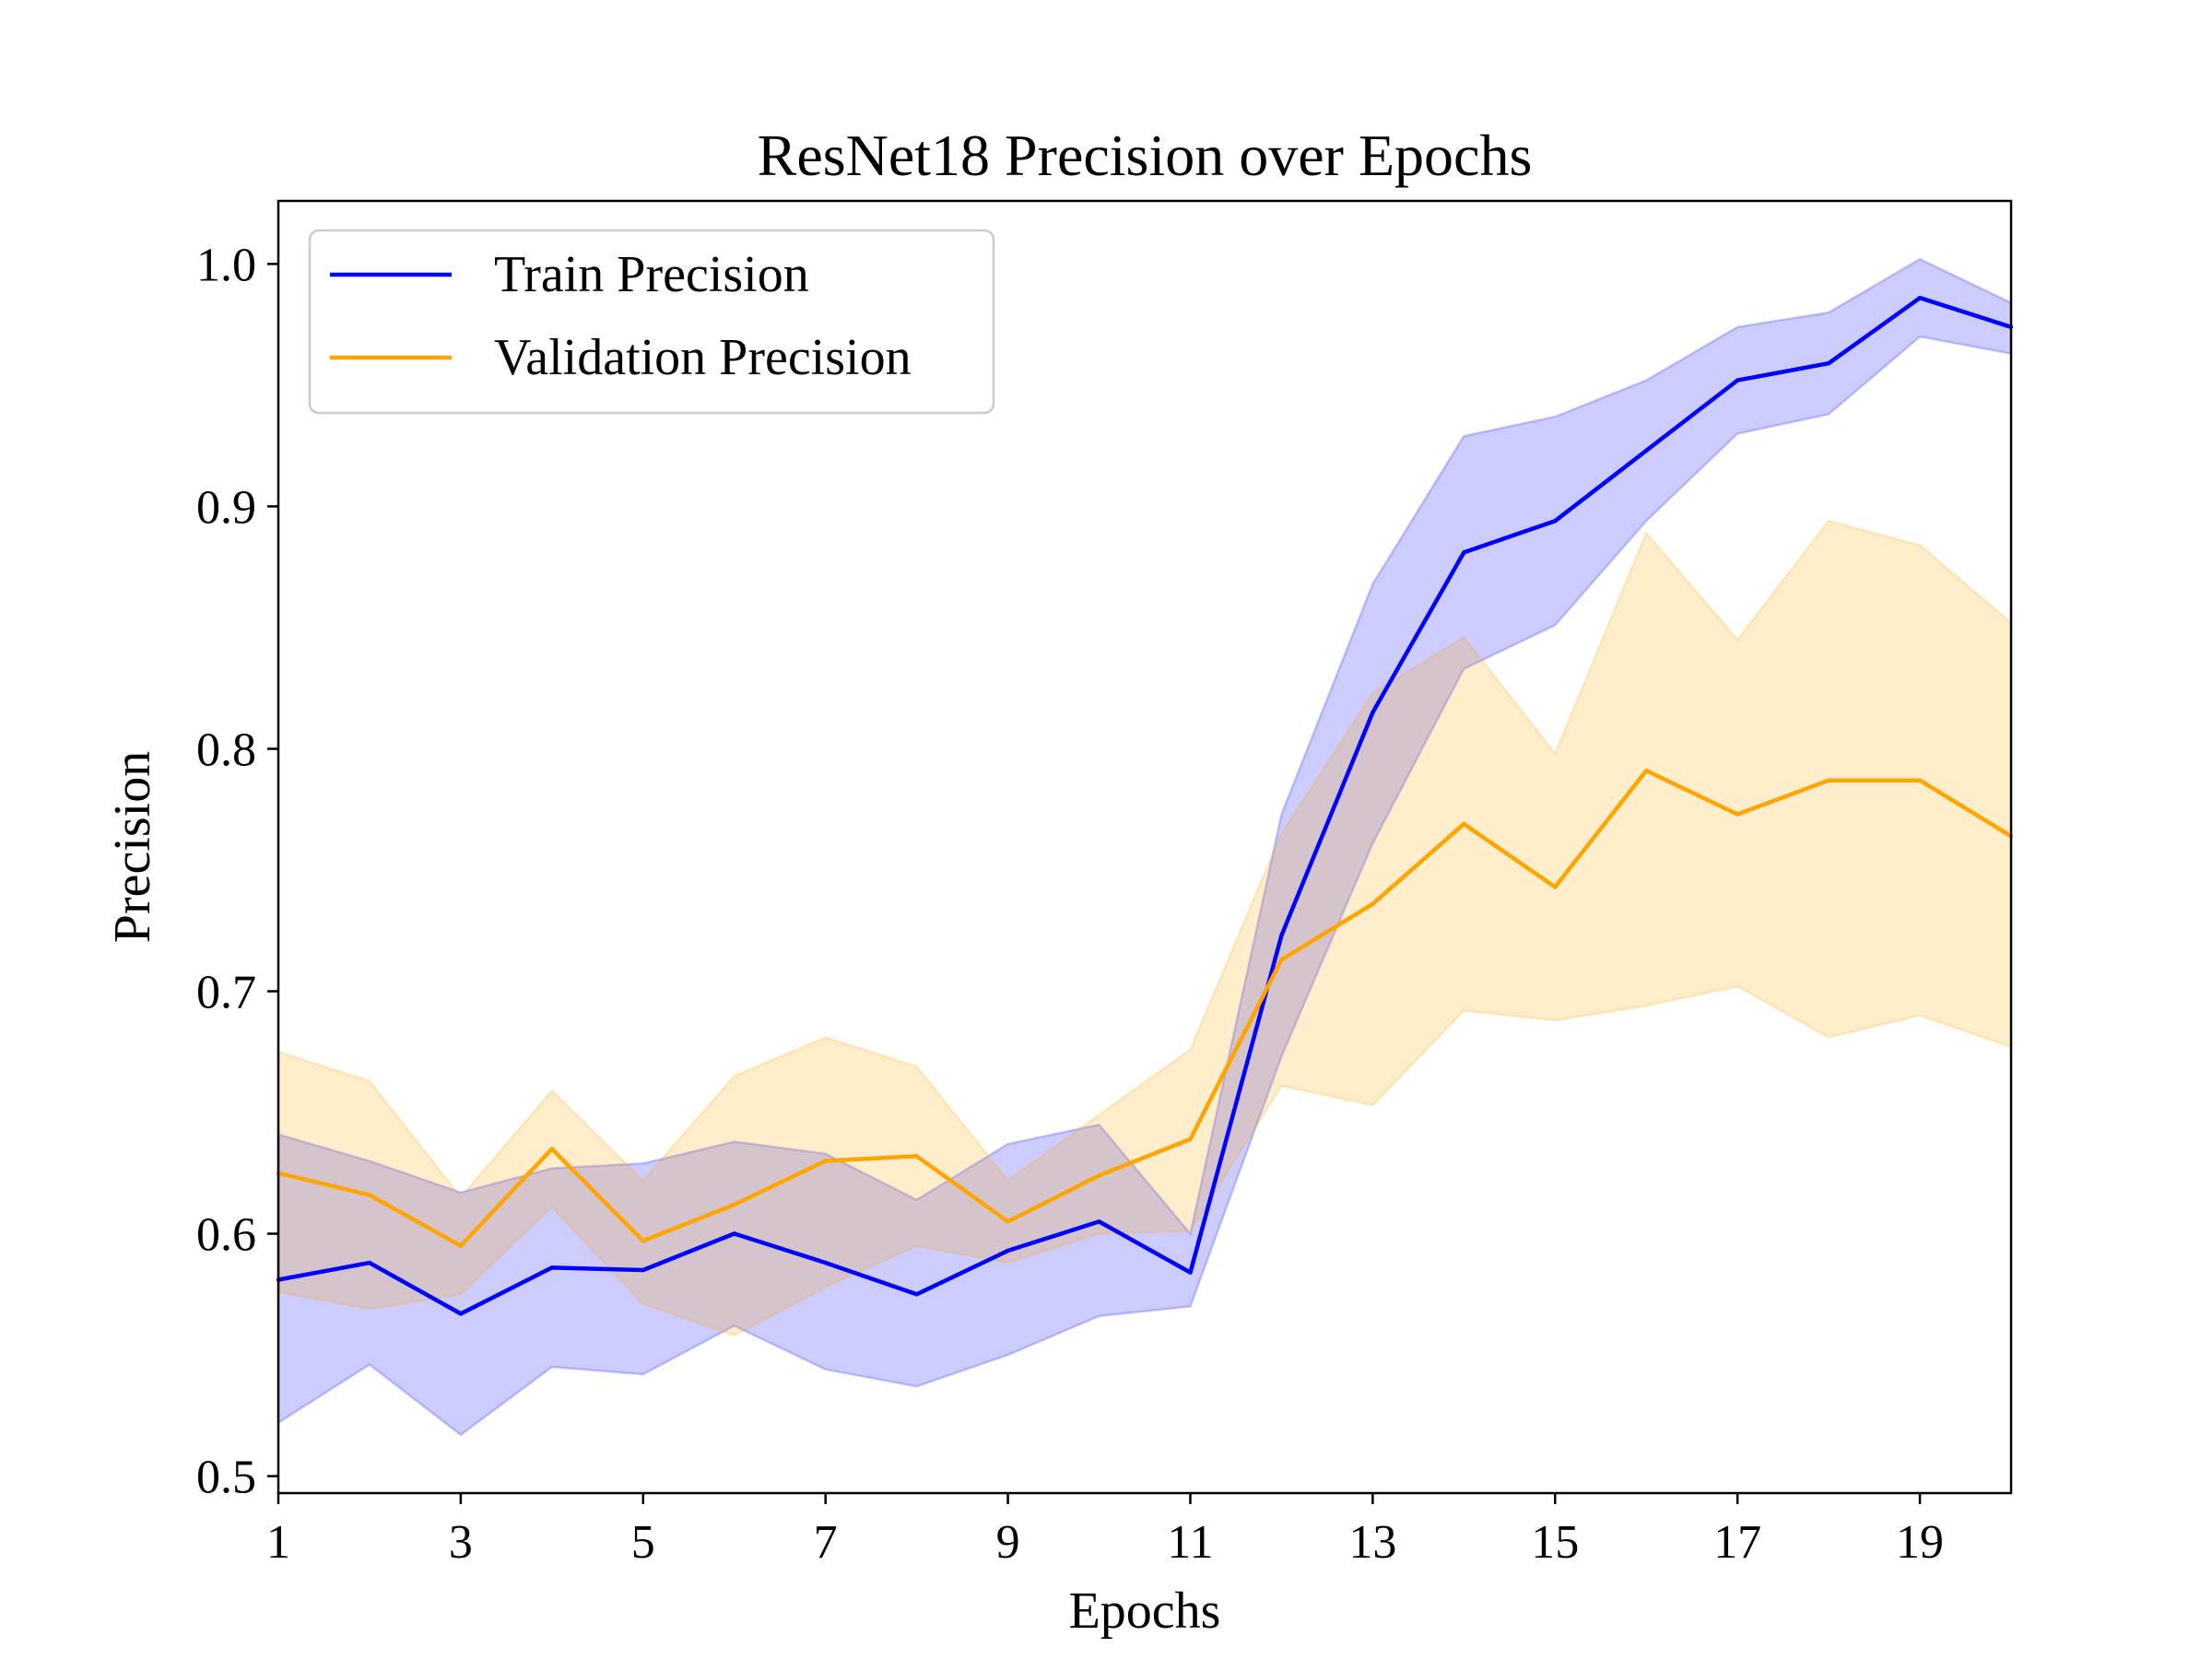  I want to click on x-tick-label-17: 17, so click(1737, 1542).